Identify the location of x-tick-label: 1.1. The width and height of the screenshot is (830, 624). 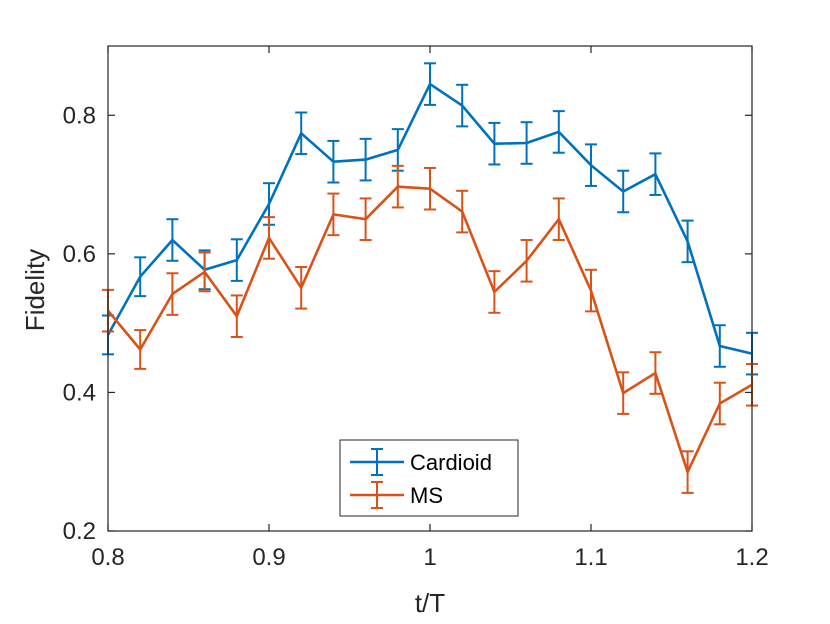
(590, 557).